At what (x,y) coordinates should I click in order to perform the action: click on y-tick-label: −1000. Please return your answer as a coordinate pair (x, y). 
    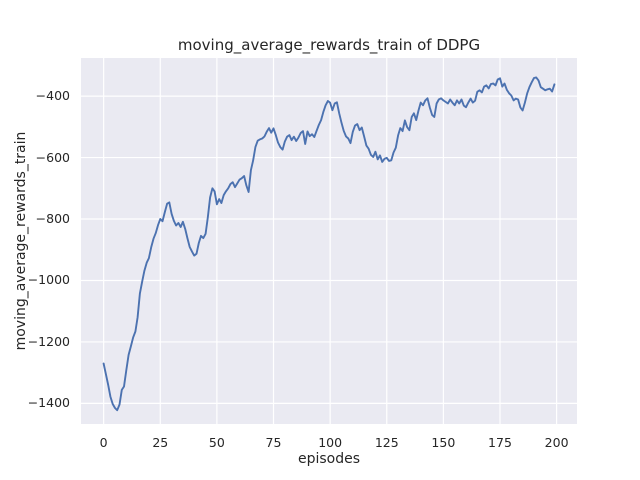
    Looking at the image, I should click on (48, 280).